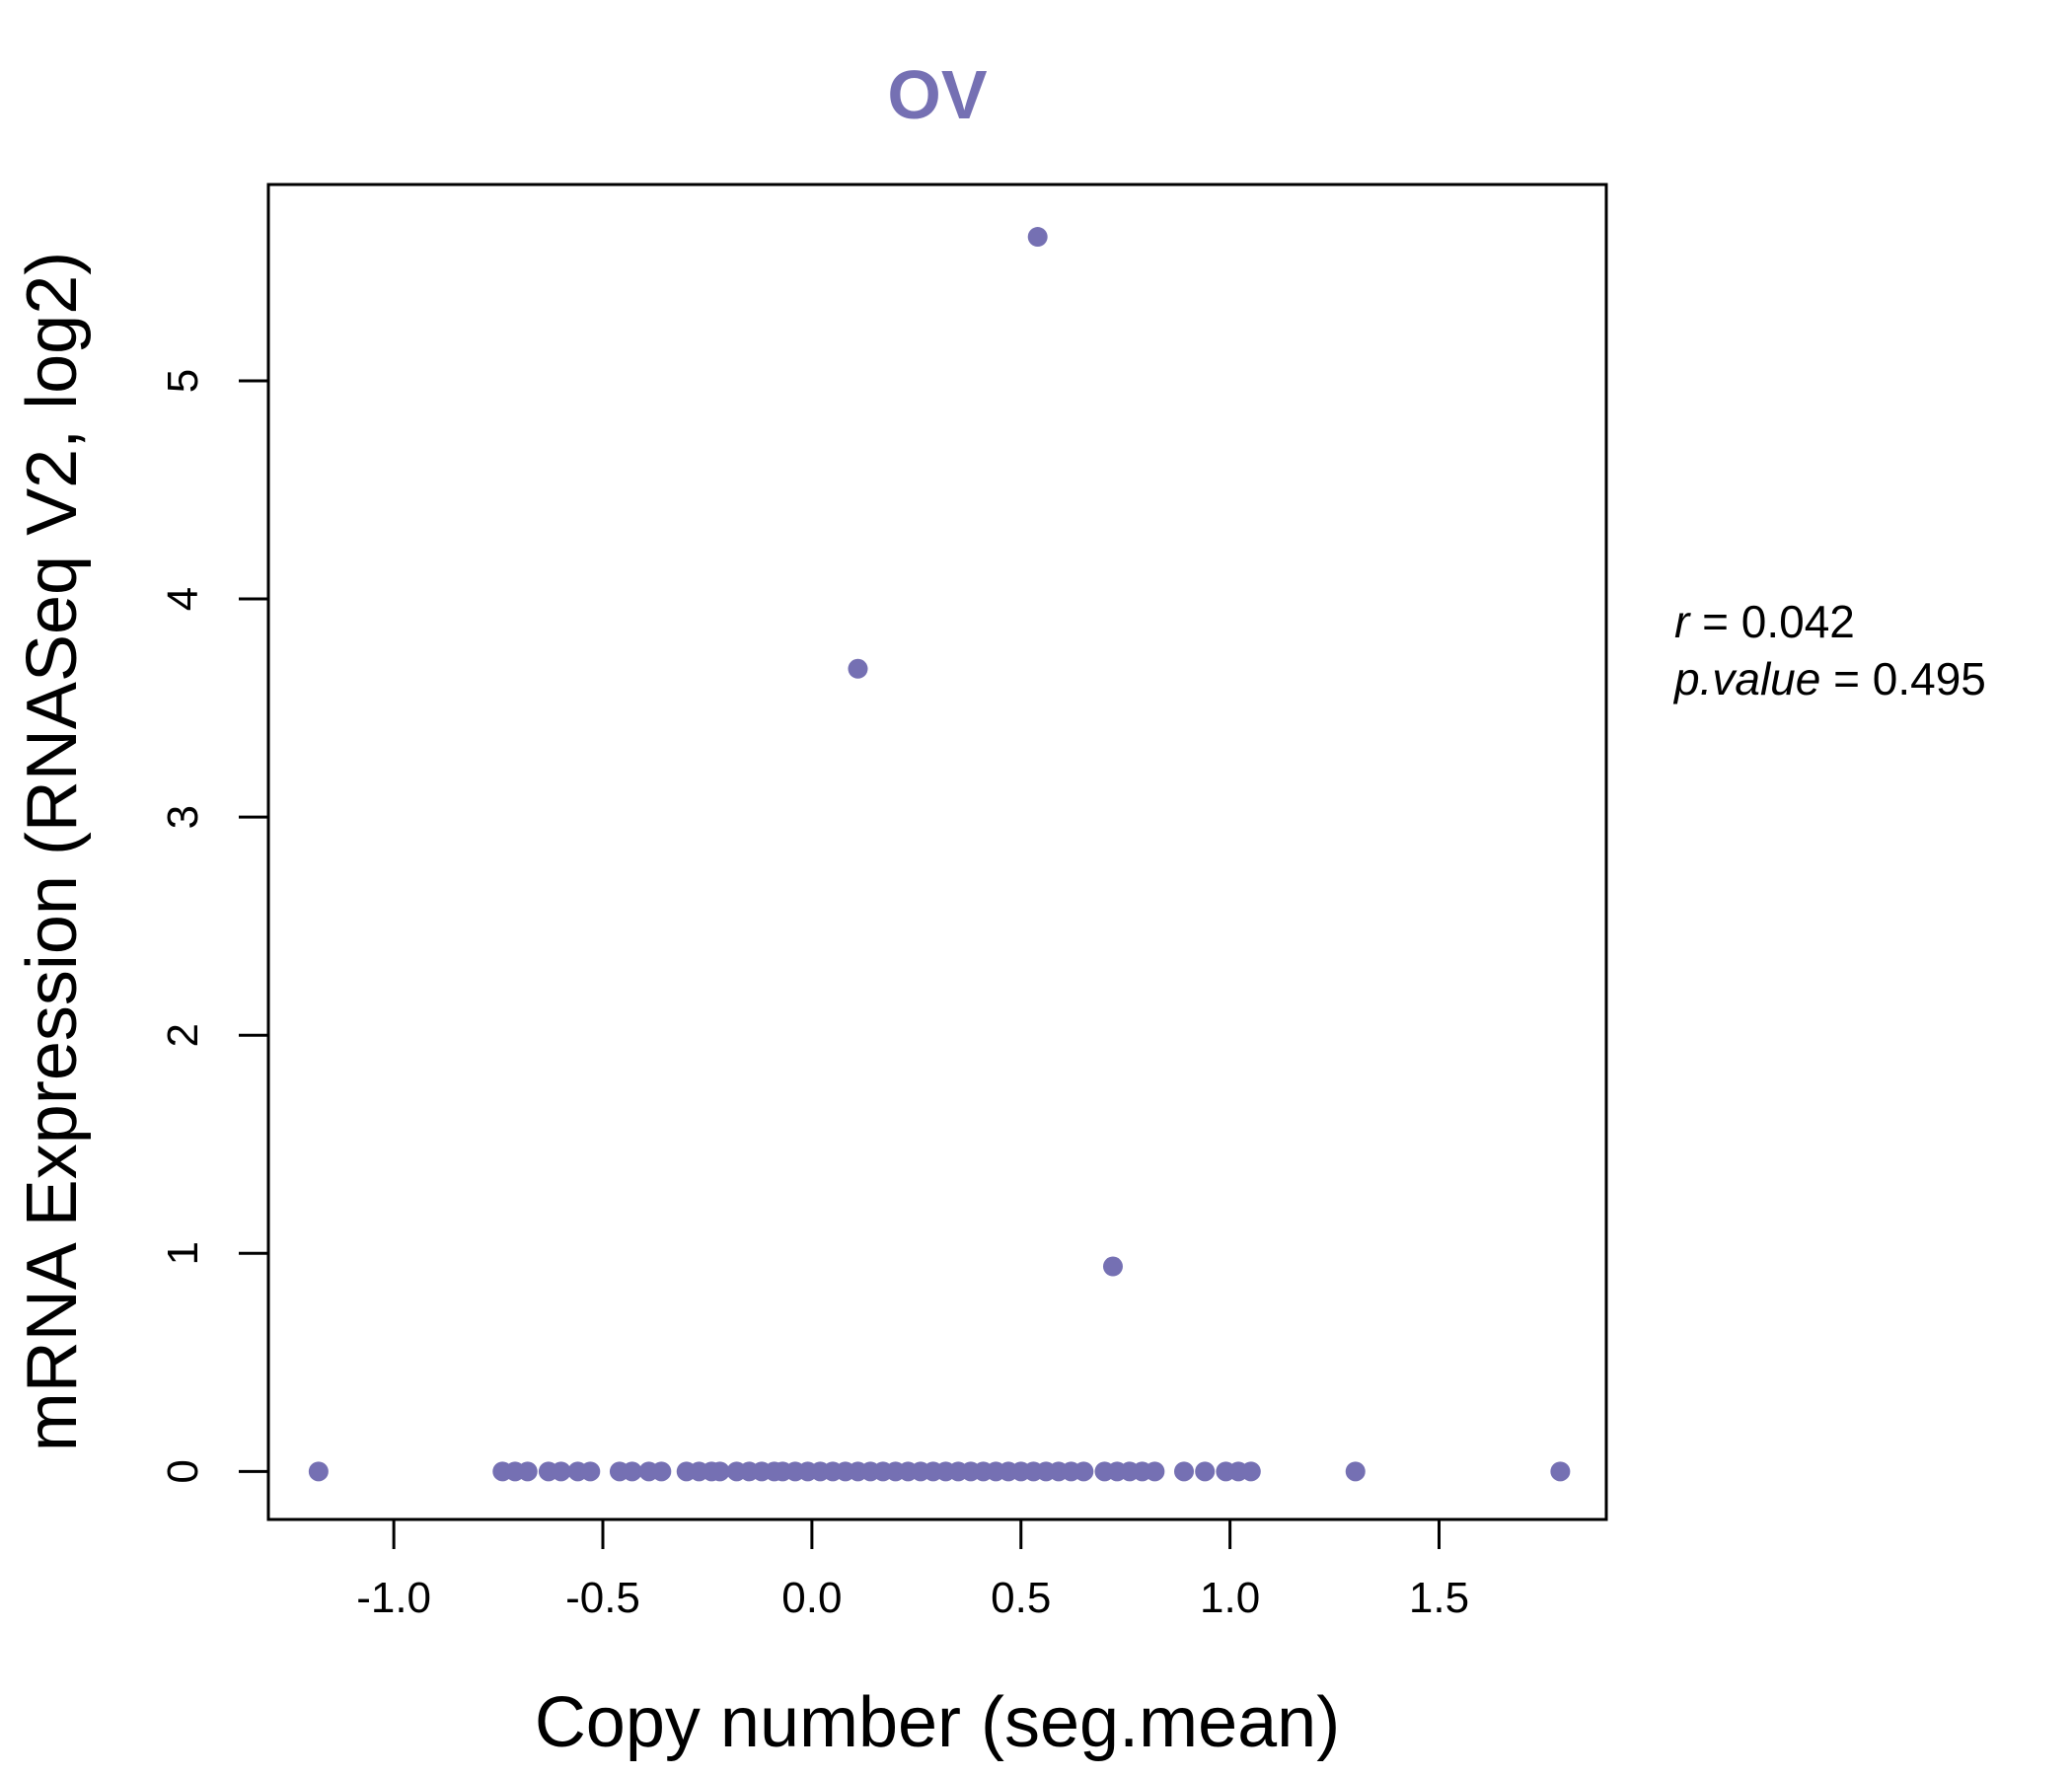  I want to click on x-tick-label: 1.5, so click(1439, 1598).